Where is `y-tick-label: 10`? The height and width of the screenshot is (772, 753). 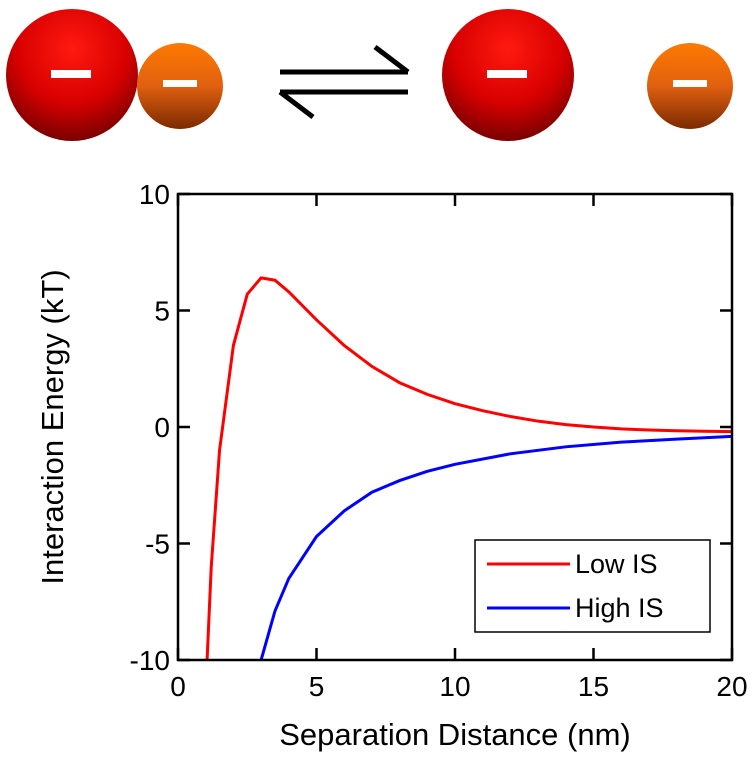
y-tick-label: 10 is located at coordinates (154, 194).